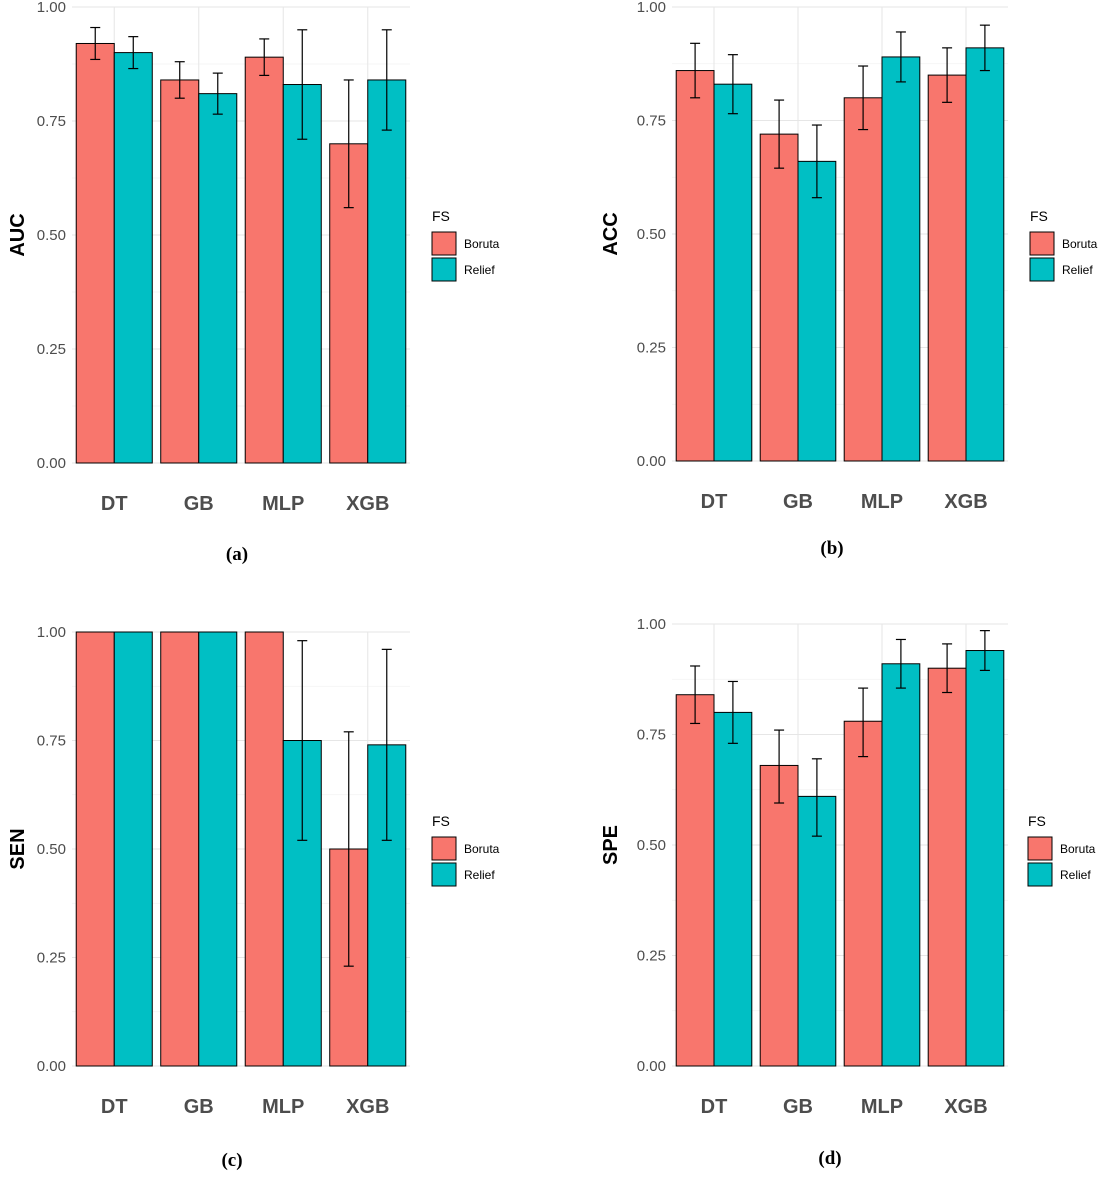  I want to click on panel-caption: (b), so click(831, 548).